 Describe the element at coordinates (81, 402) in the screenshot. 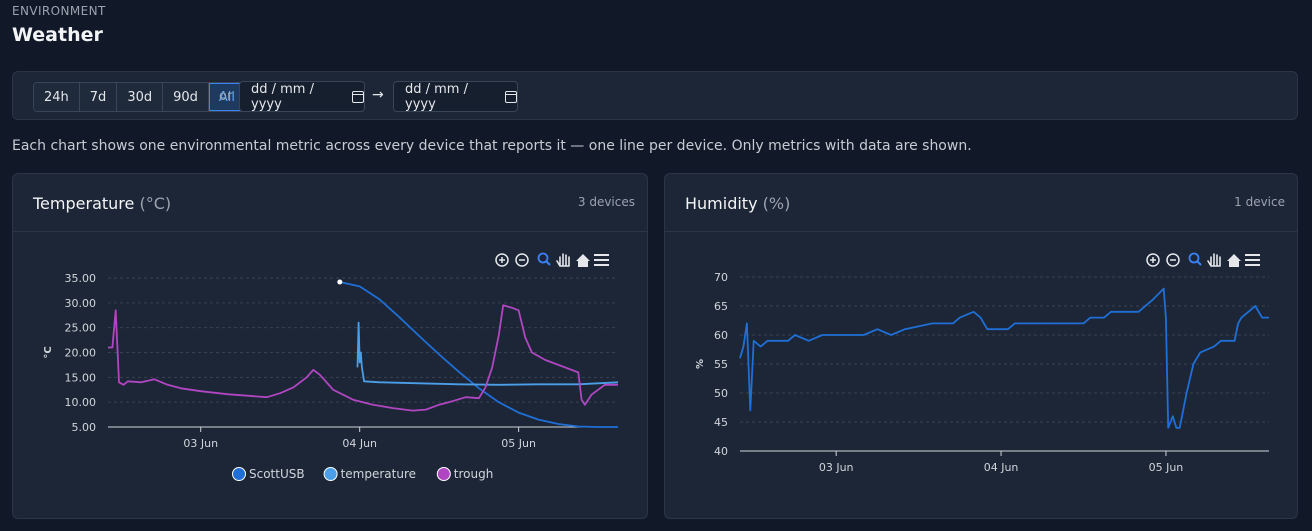

I see `y-tick-label: 10.00` at that location.